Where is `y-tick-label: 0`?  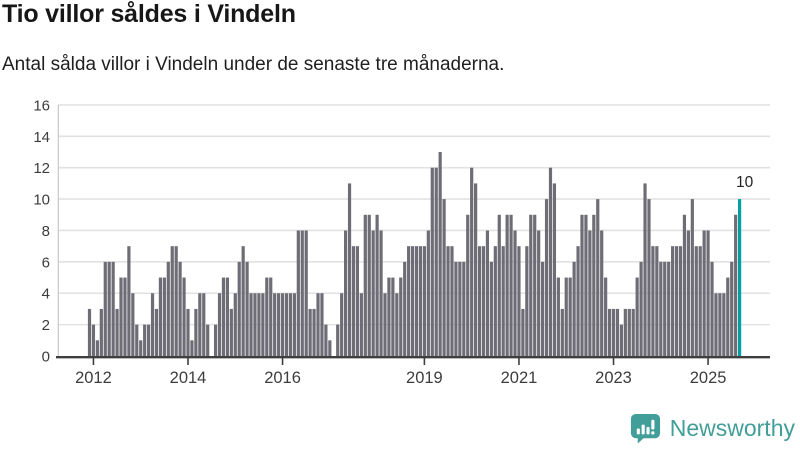 y-tick-label: 0 is located at coordinates (46, 357).